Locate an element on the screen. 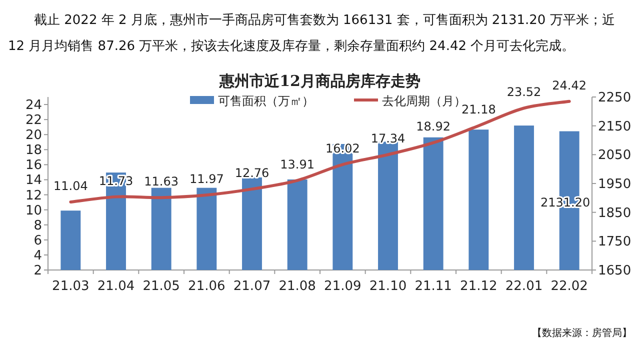 The width and height of the screenshot is (640, 346). data-label: 24.42 is located at coordinates (569, 85).